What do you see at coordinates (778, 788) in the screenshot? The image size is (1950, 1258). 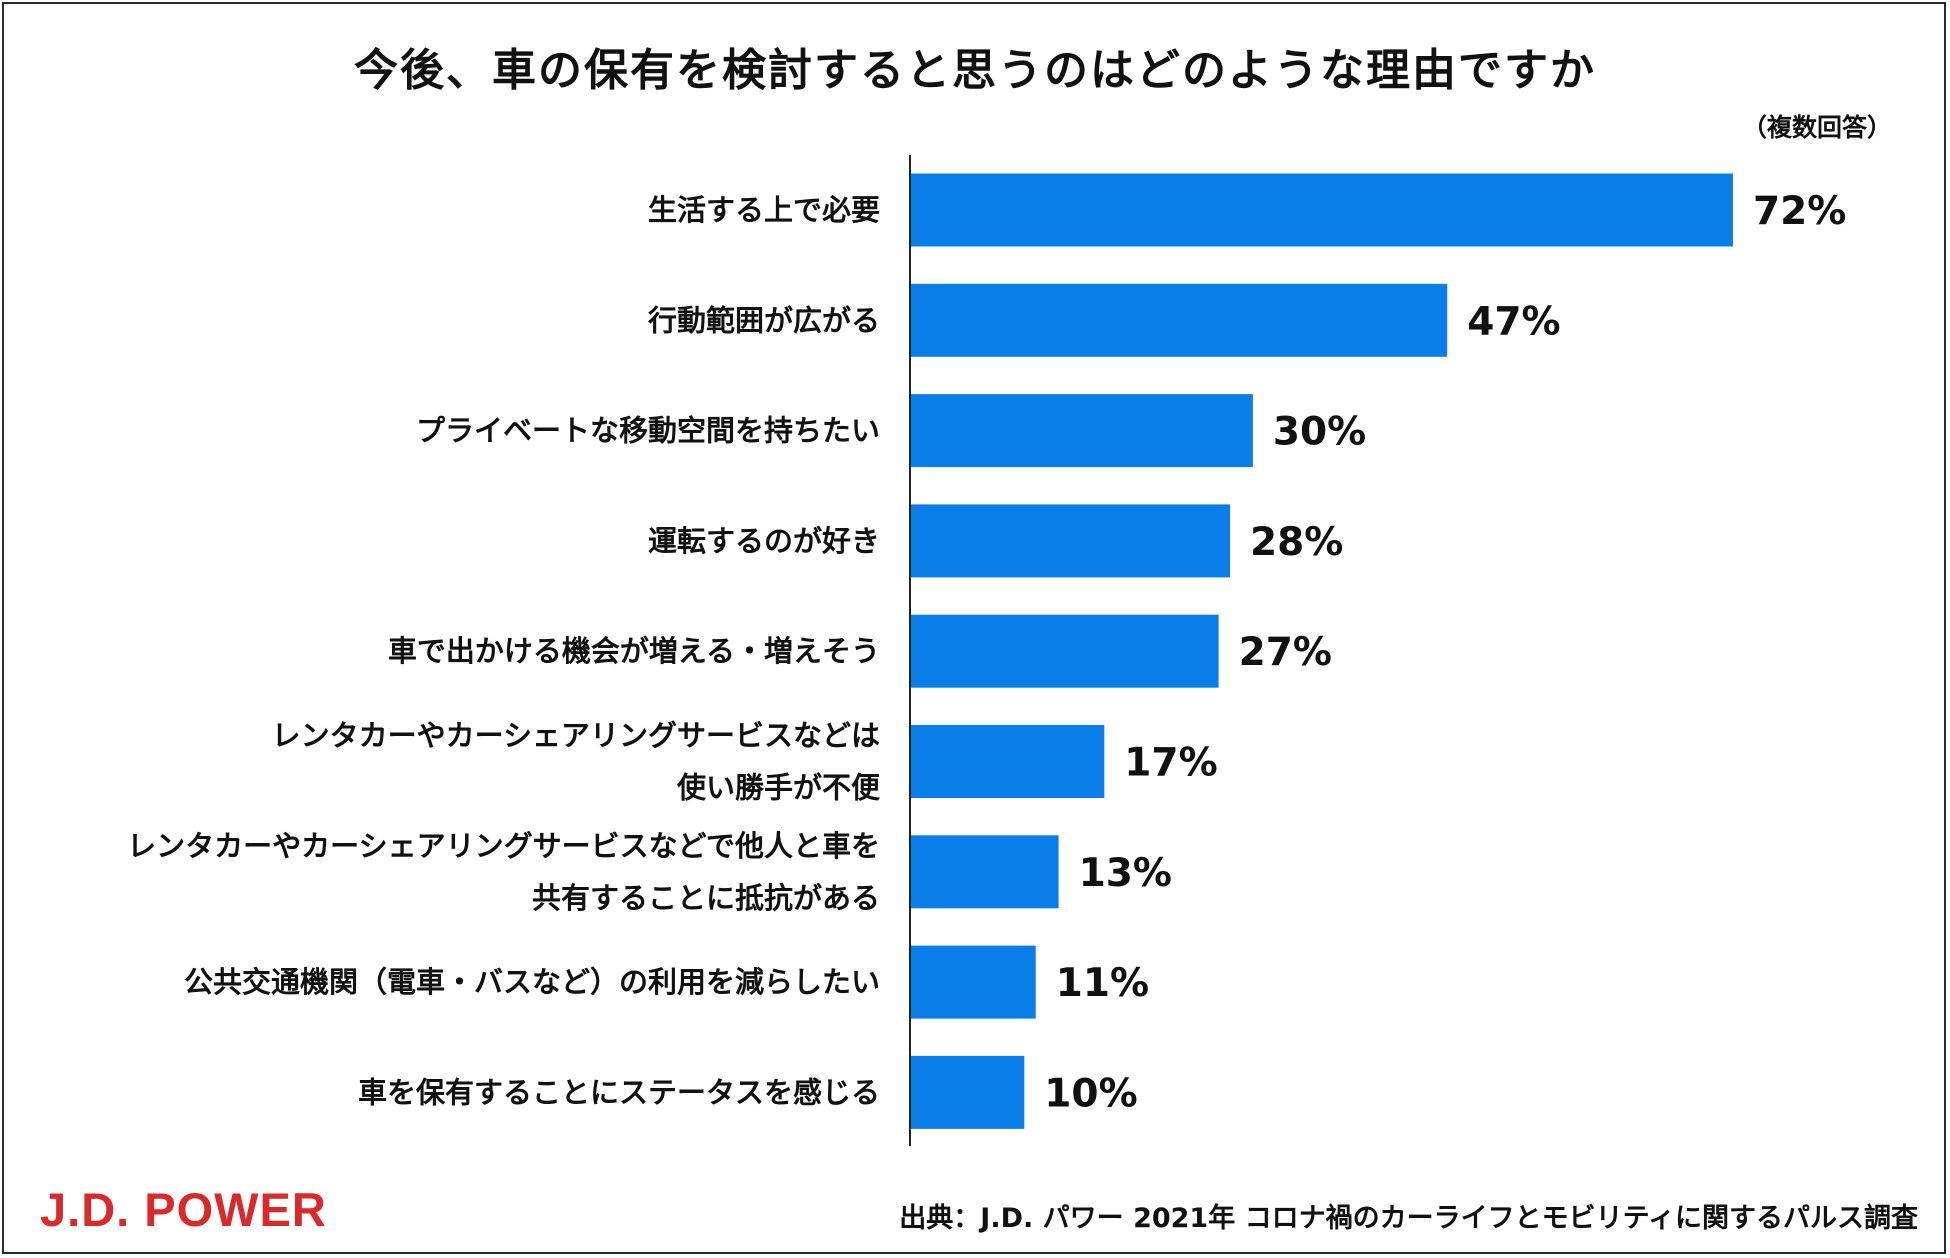 I see `category-label-6-line-2: 使い勝手が不便` at bounding box center [778, 788].